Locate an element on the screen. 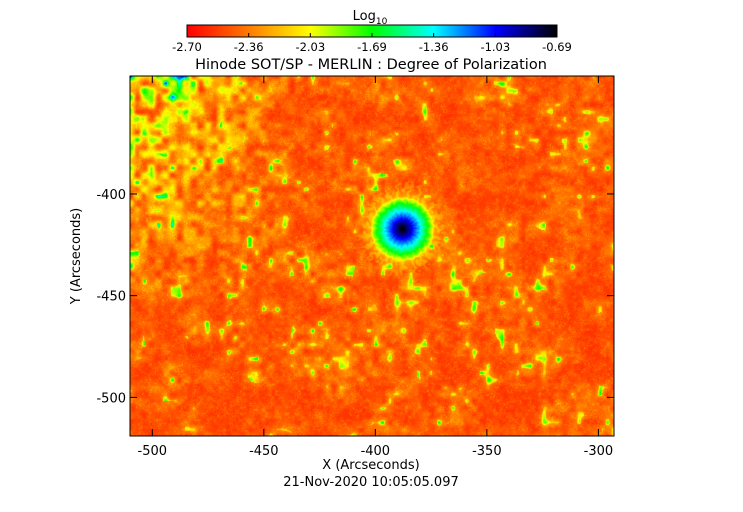 This screenshot has width=743, height=512. colorbar-tick-label: -2.36 is located at coordinates (249, 47).